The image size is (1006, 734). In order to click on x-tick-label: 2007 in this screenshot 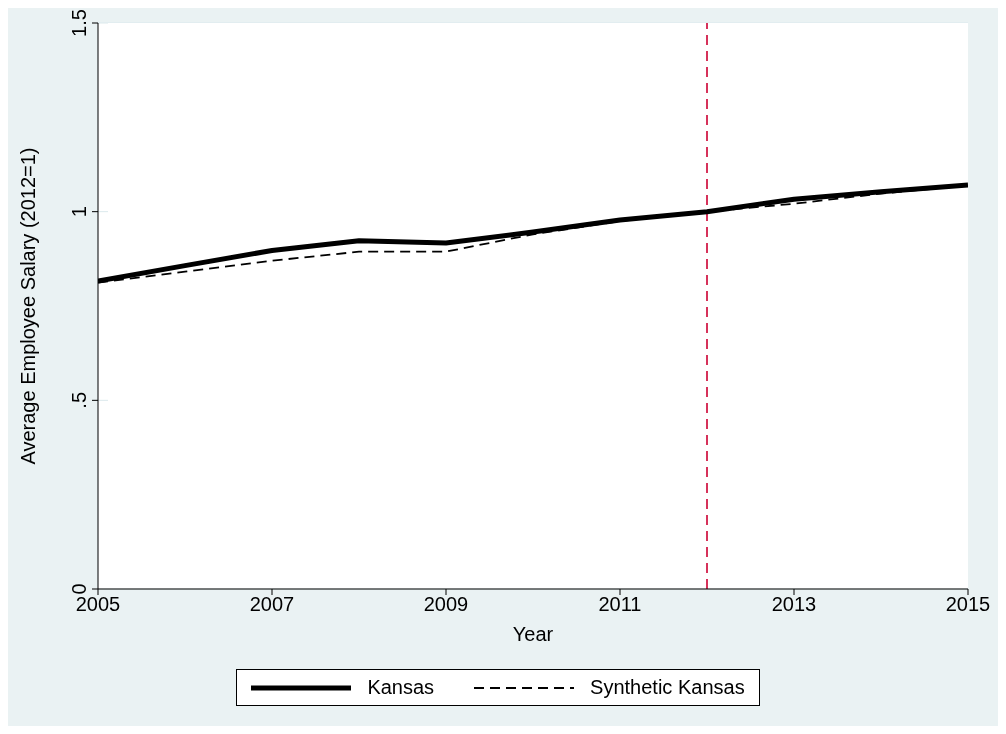, I will do `click(272, 604)`.